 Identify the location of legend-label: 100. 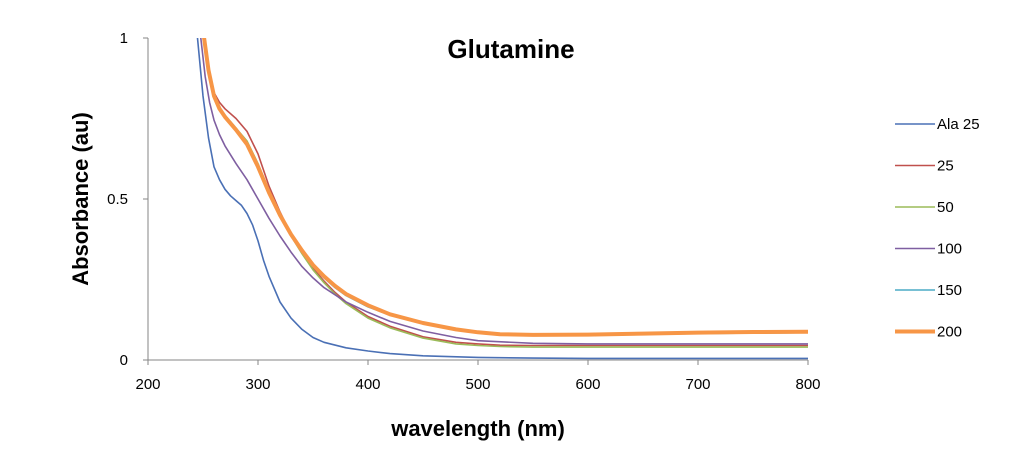
(949, 249).